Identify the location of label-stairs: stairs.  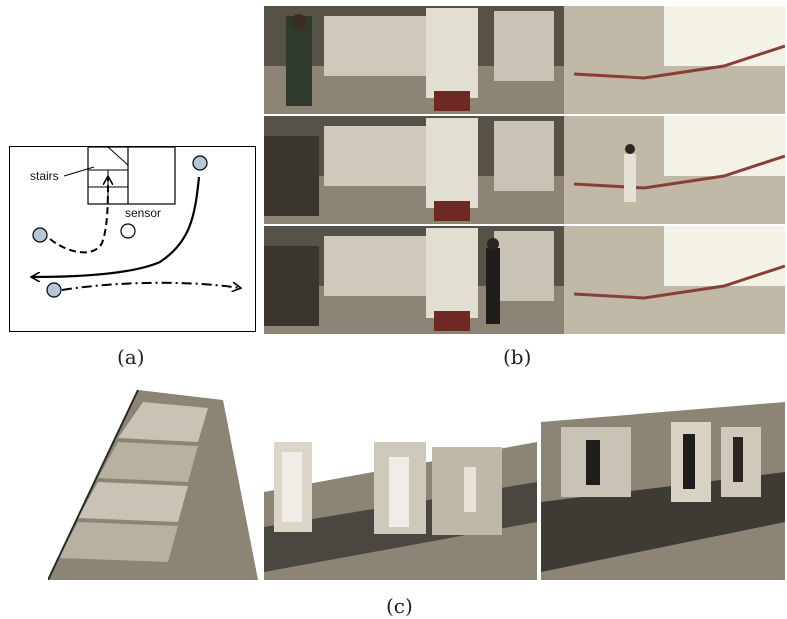
(44, 176).